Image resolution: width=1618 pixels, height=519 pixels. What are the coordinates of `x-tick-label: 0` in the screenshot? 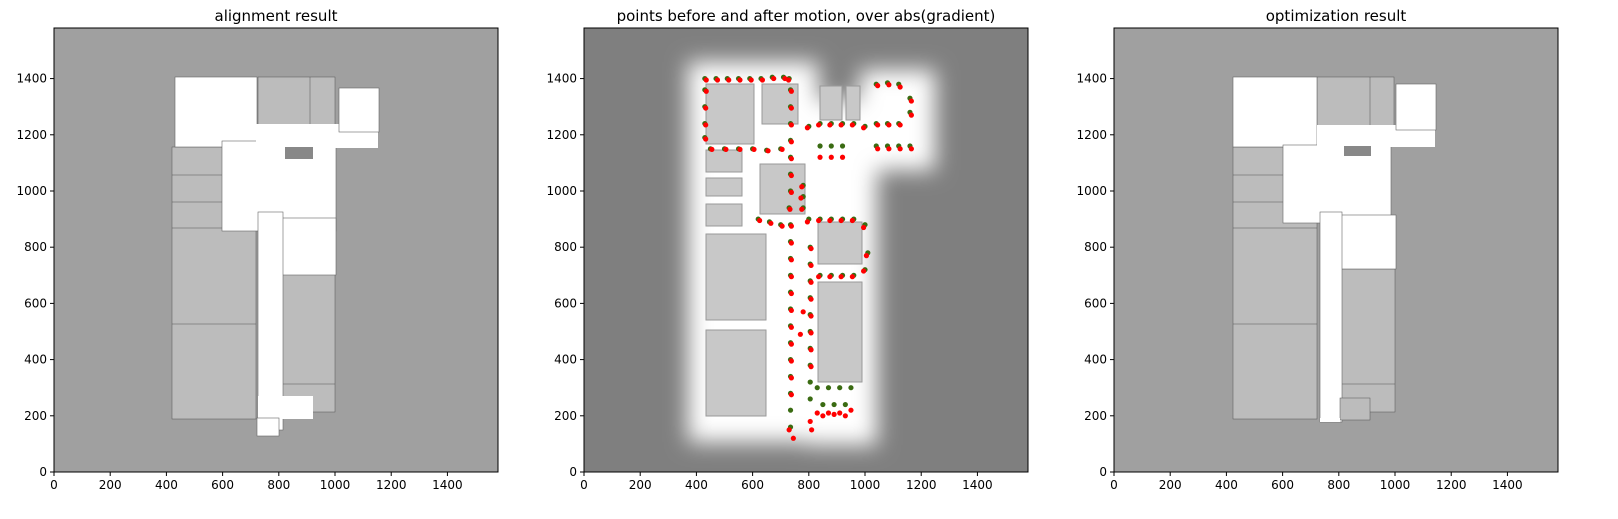 It's located at (584, 485).